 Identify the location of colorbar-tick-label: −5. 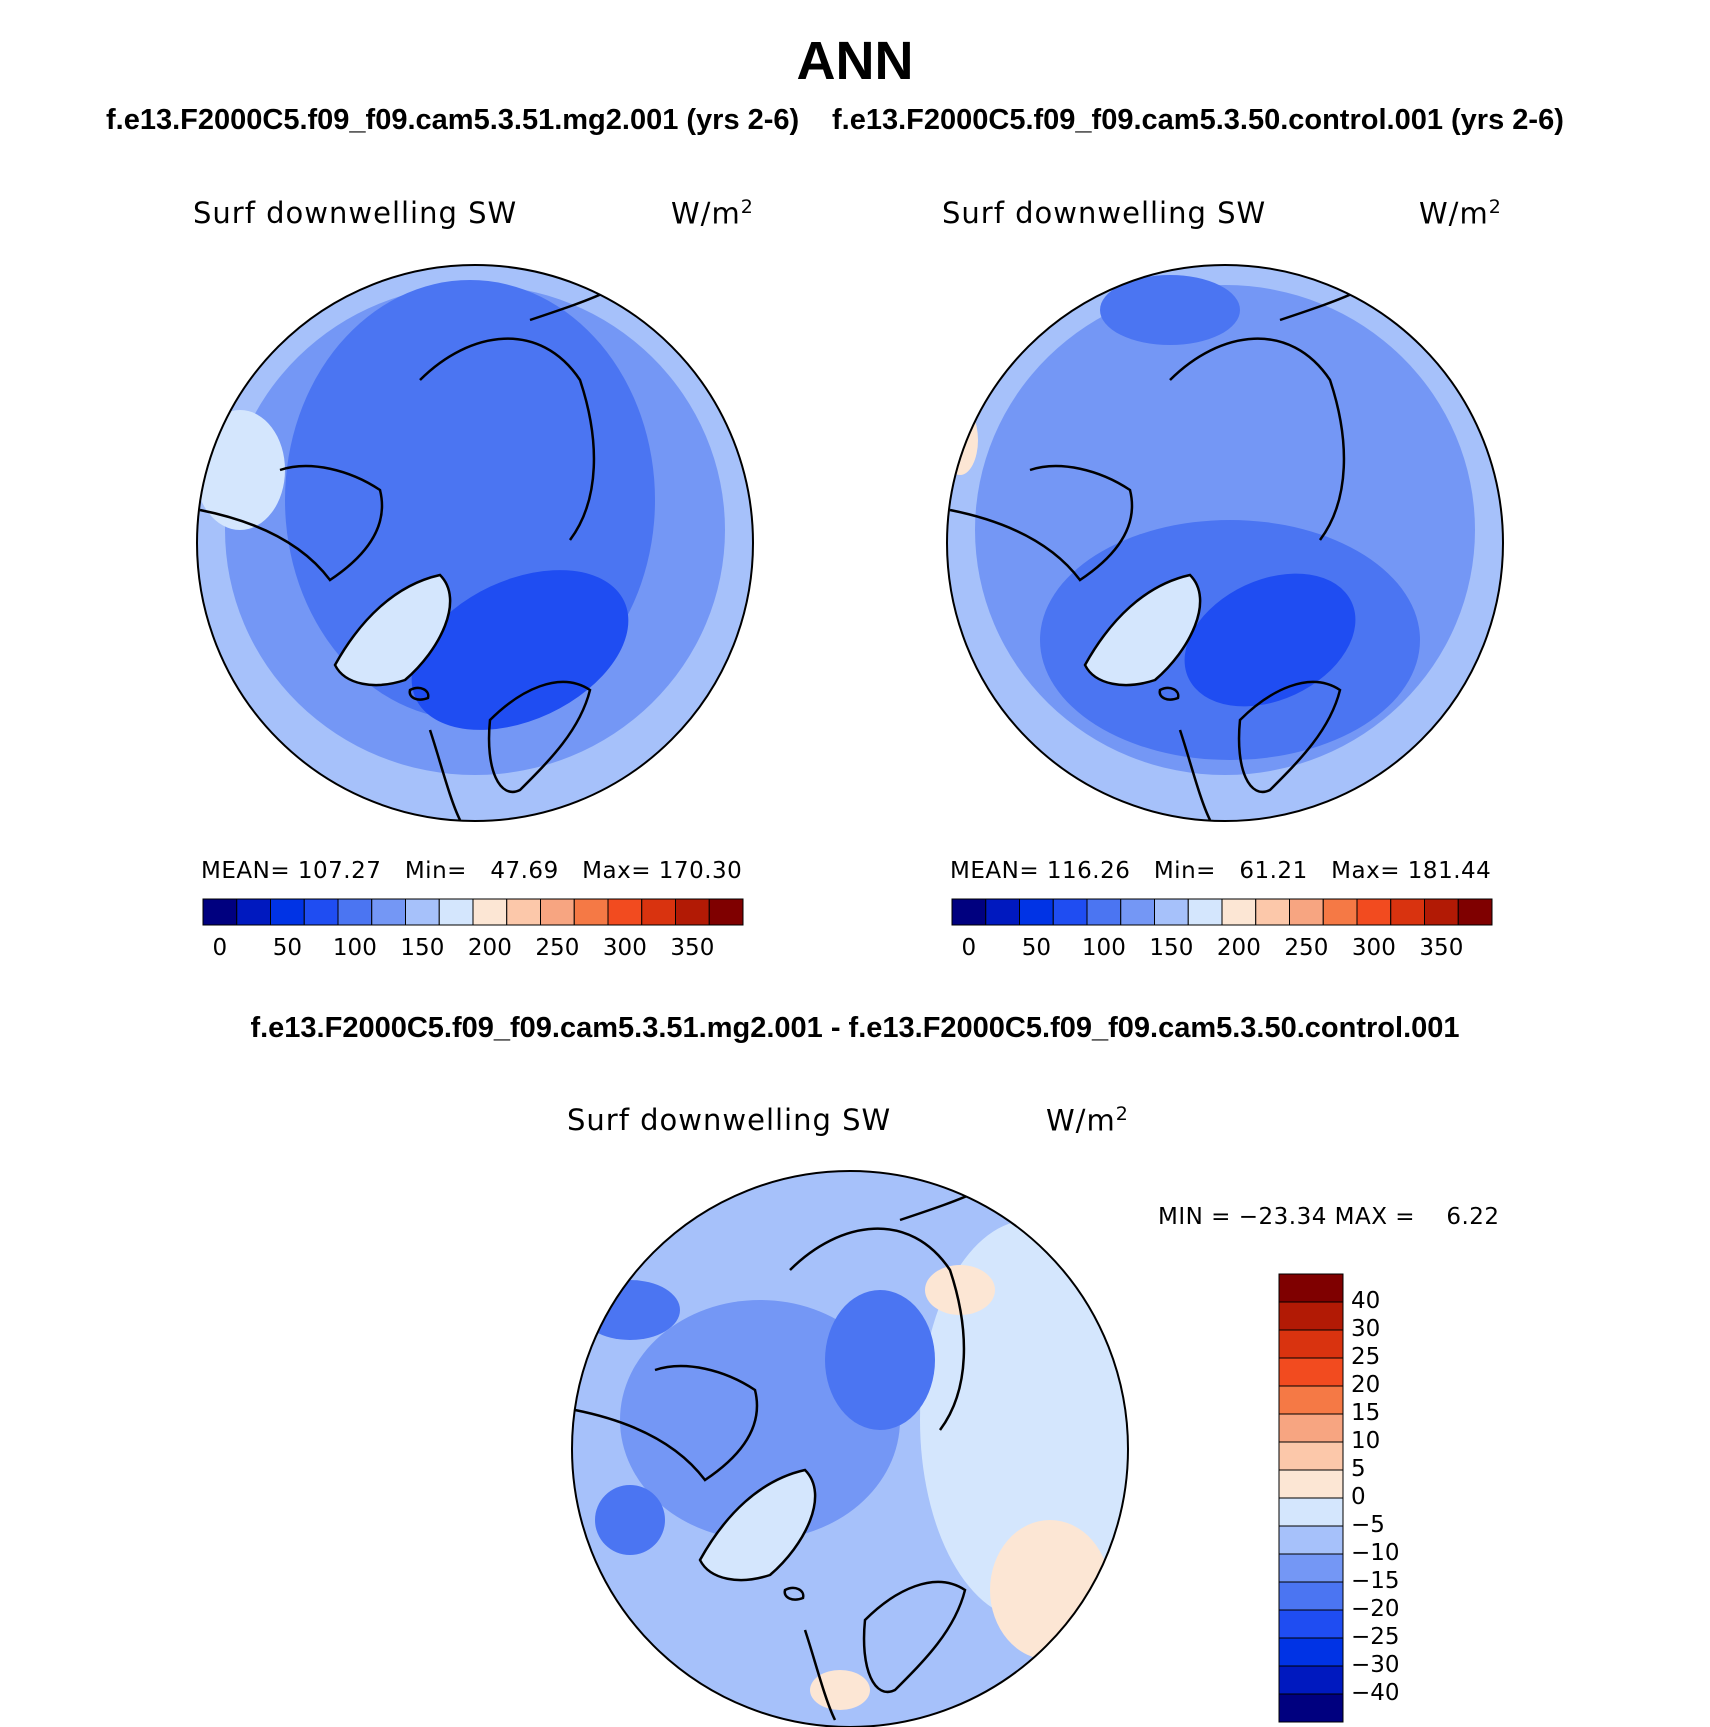
(1368, 1525).